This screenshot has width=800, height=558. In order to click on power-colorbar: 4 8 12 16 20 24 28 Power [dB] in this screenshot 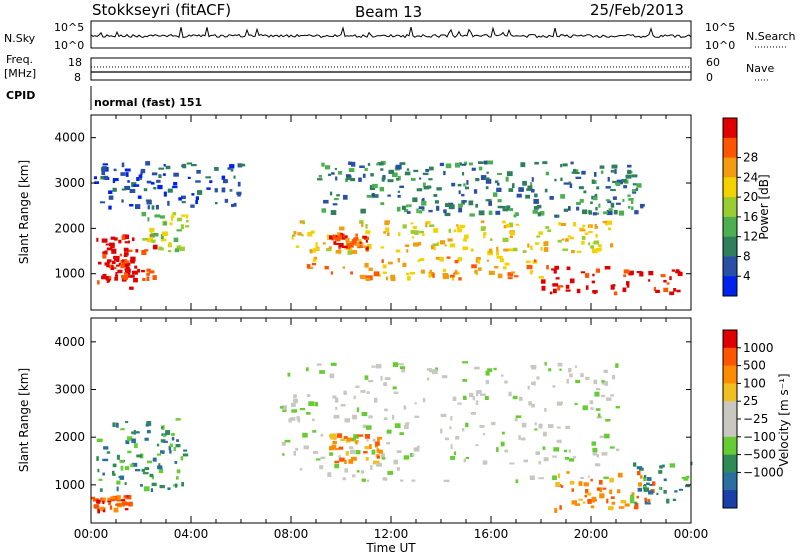, I will do `click(746, 207)`.